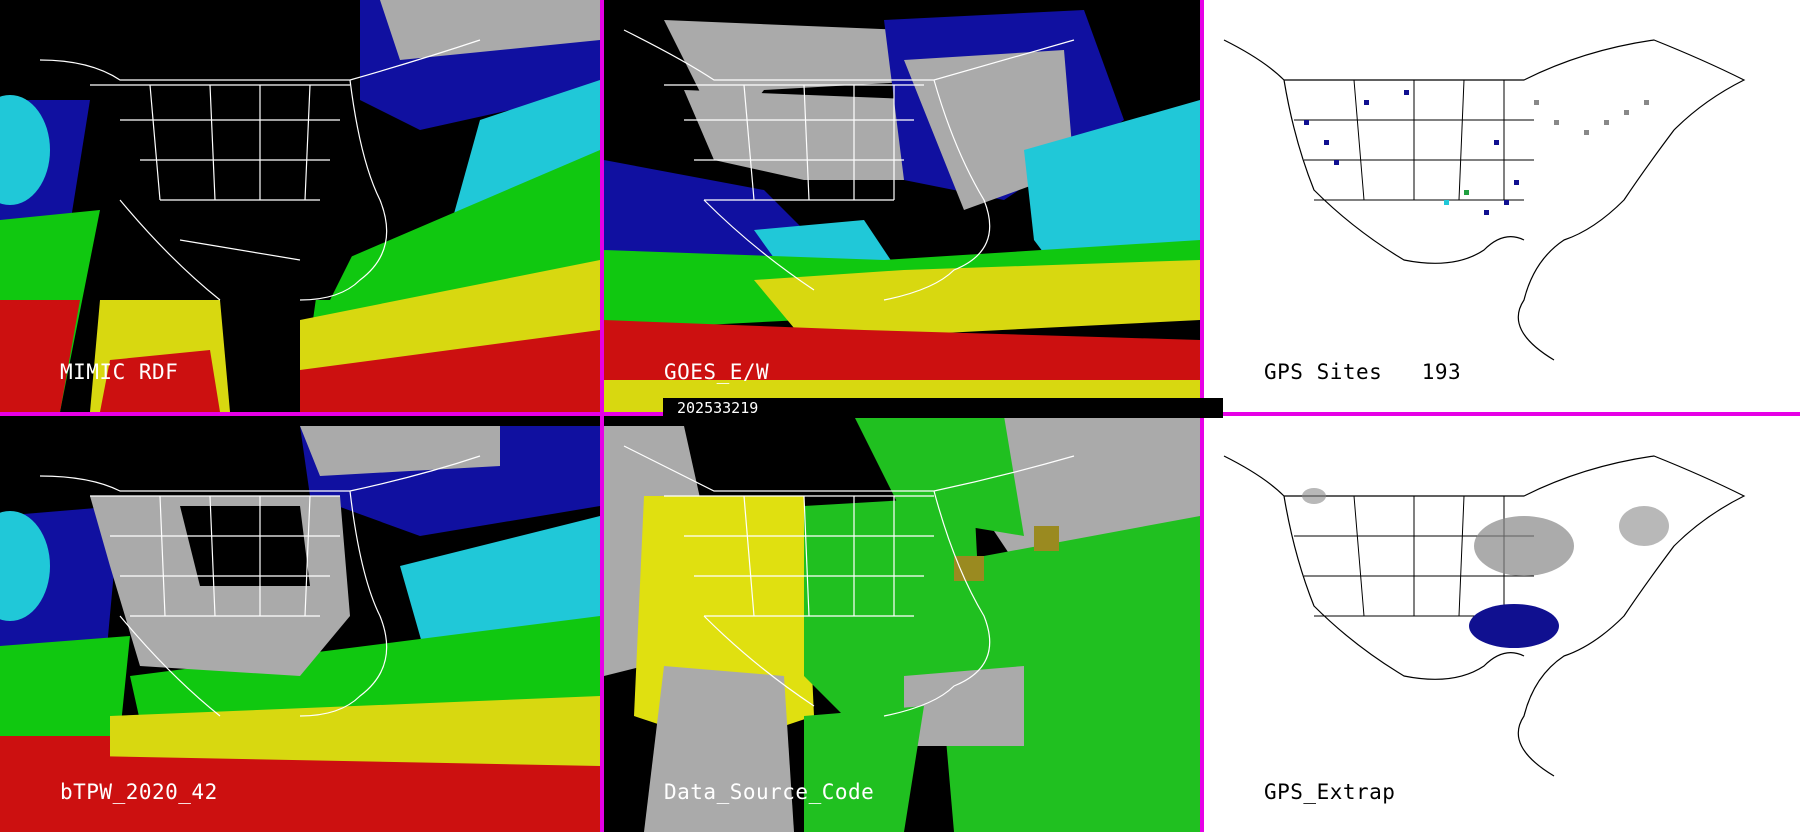  I want to click on timestamp-label: 202533219, so click(943, 408).